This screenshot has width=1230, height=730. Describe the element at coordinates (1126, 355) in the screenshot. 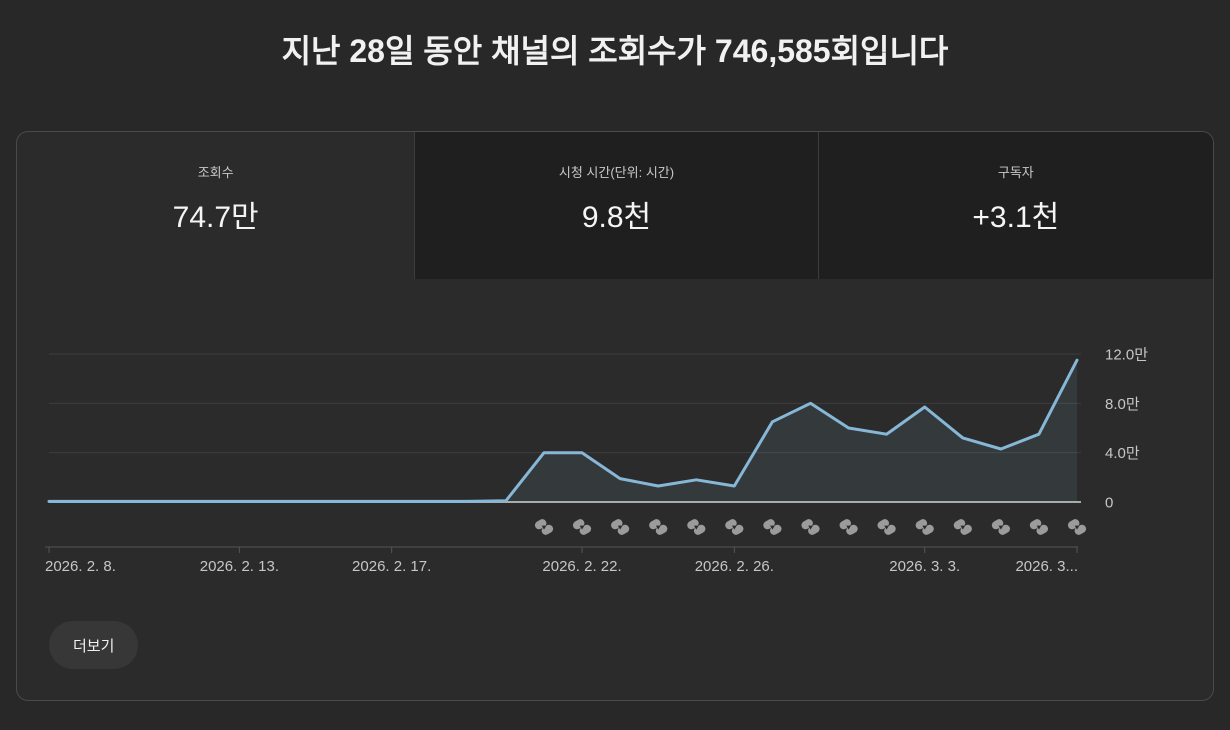

I see `y-axis-tick-label: 12.0만` at that location.